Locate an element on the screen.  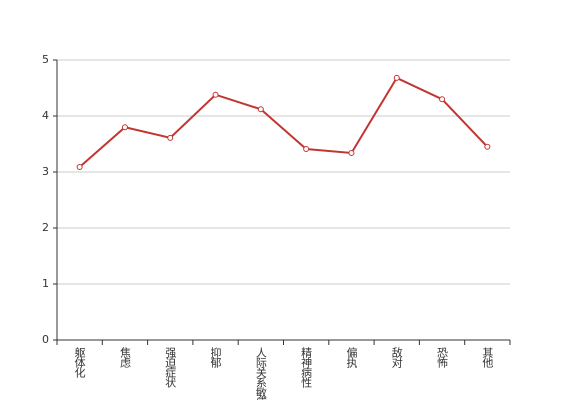
x-tick-label: 偏执 is located at coordinates (351, 357).